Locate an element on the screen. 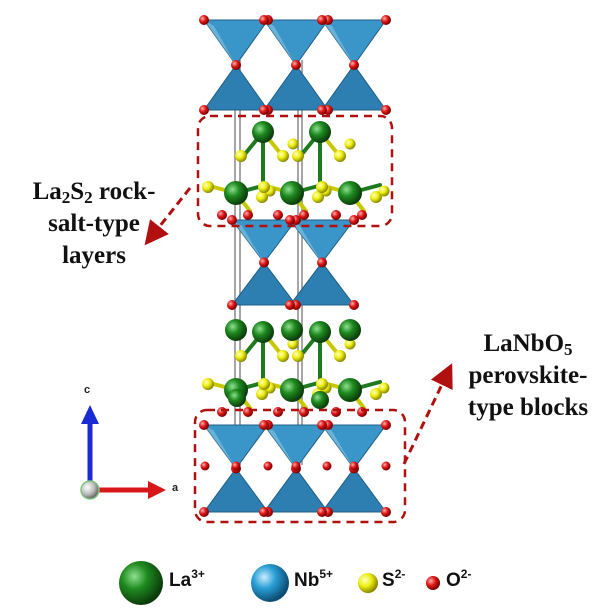  perovskite-arrow is located at coordinates (427, 414).